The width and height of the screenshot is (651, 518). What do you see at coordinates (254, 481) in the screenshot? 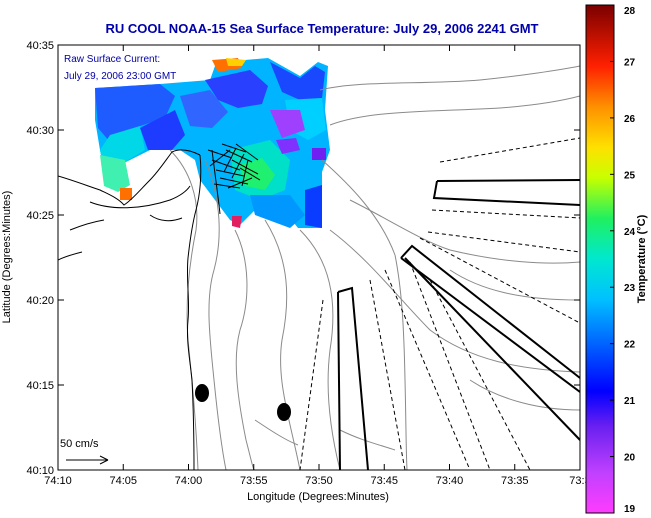
I see `x-tick-label: 73:55` at bounding box center [254, 481].